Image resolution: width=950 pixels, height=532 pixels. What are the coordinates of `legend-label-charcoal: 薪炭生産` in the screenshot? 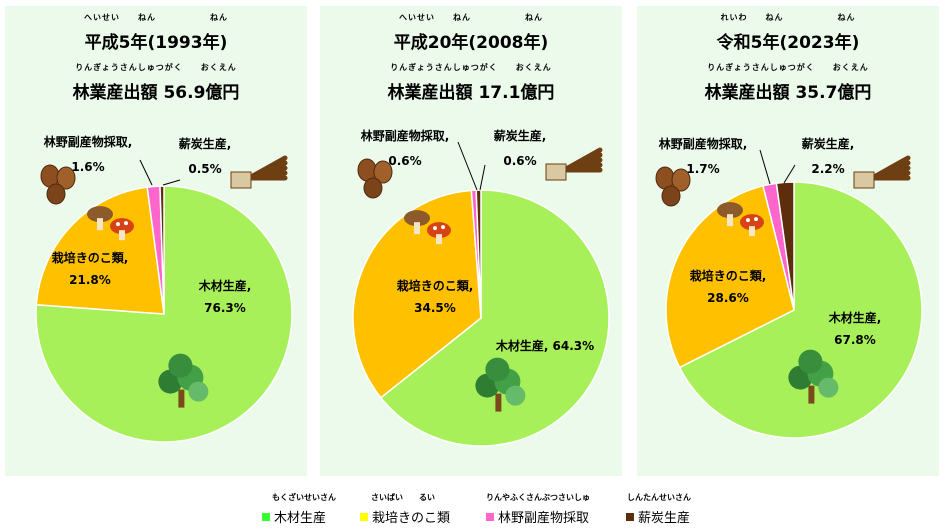 It's located at (664, 518).